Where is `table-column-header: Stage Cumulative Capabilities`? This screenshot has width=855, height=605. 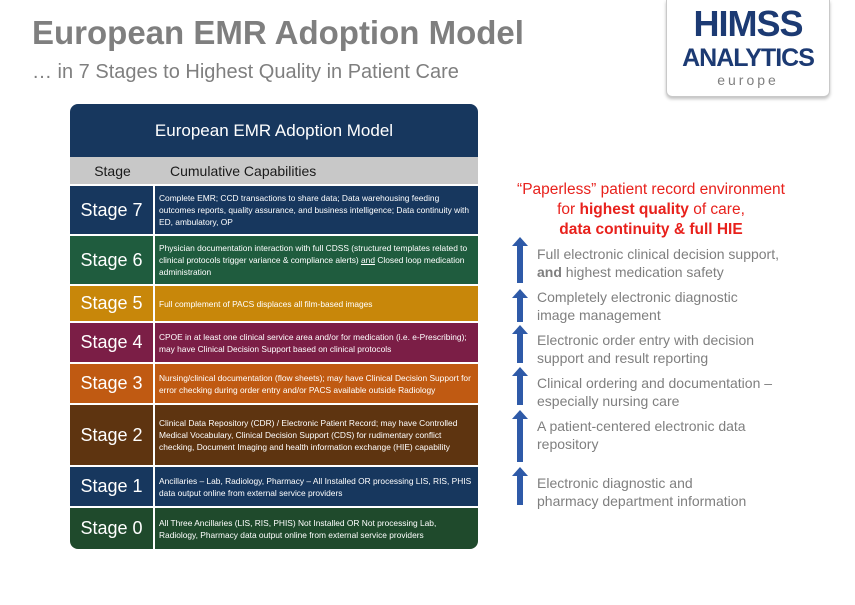 table-column-header: Stage Cumulative Capabilities is located at coordinates (274, 171).